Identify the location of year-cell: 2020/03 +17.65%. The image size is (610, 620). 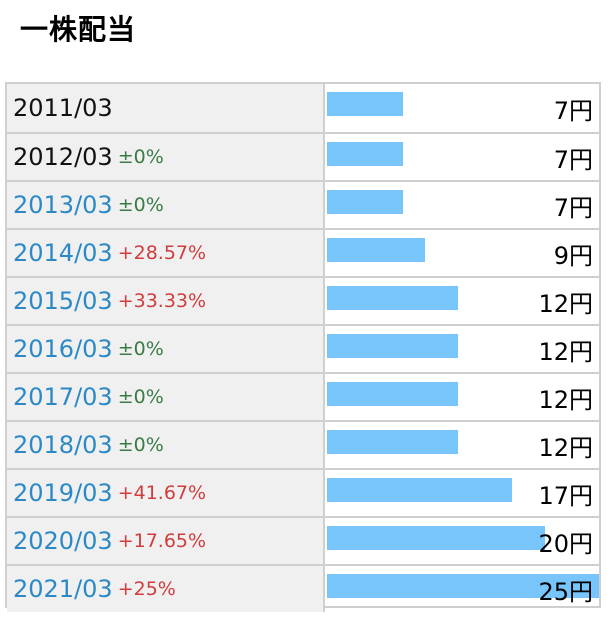
(166, 541).